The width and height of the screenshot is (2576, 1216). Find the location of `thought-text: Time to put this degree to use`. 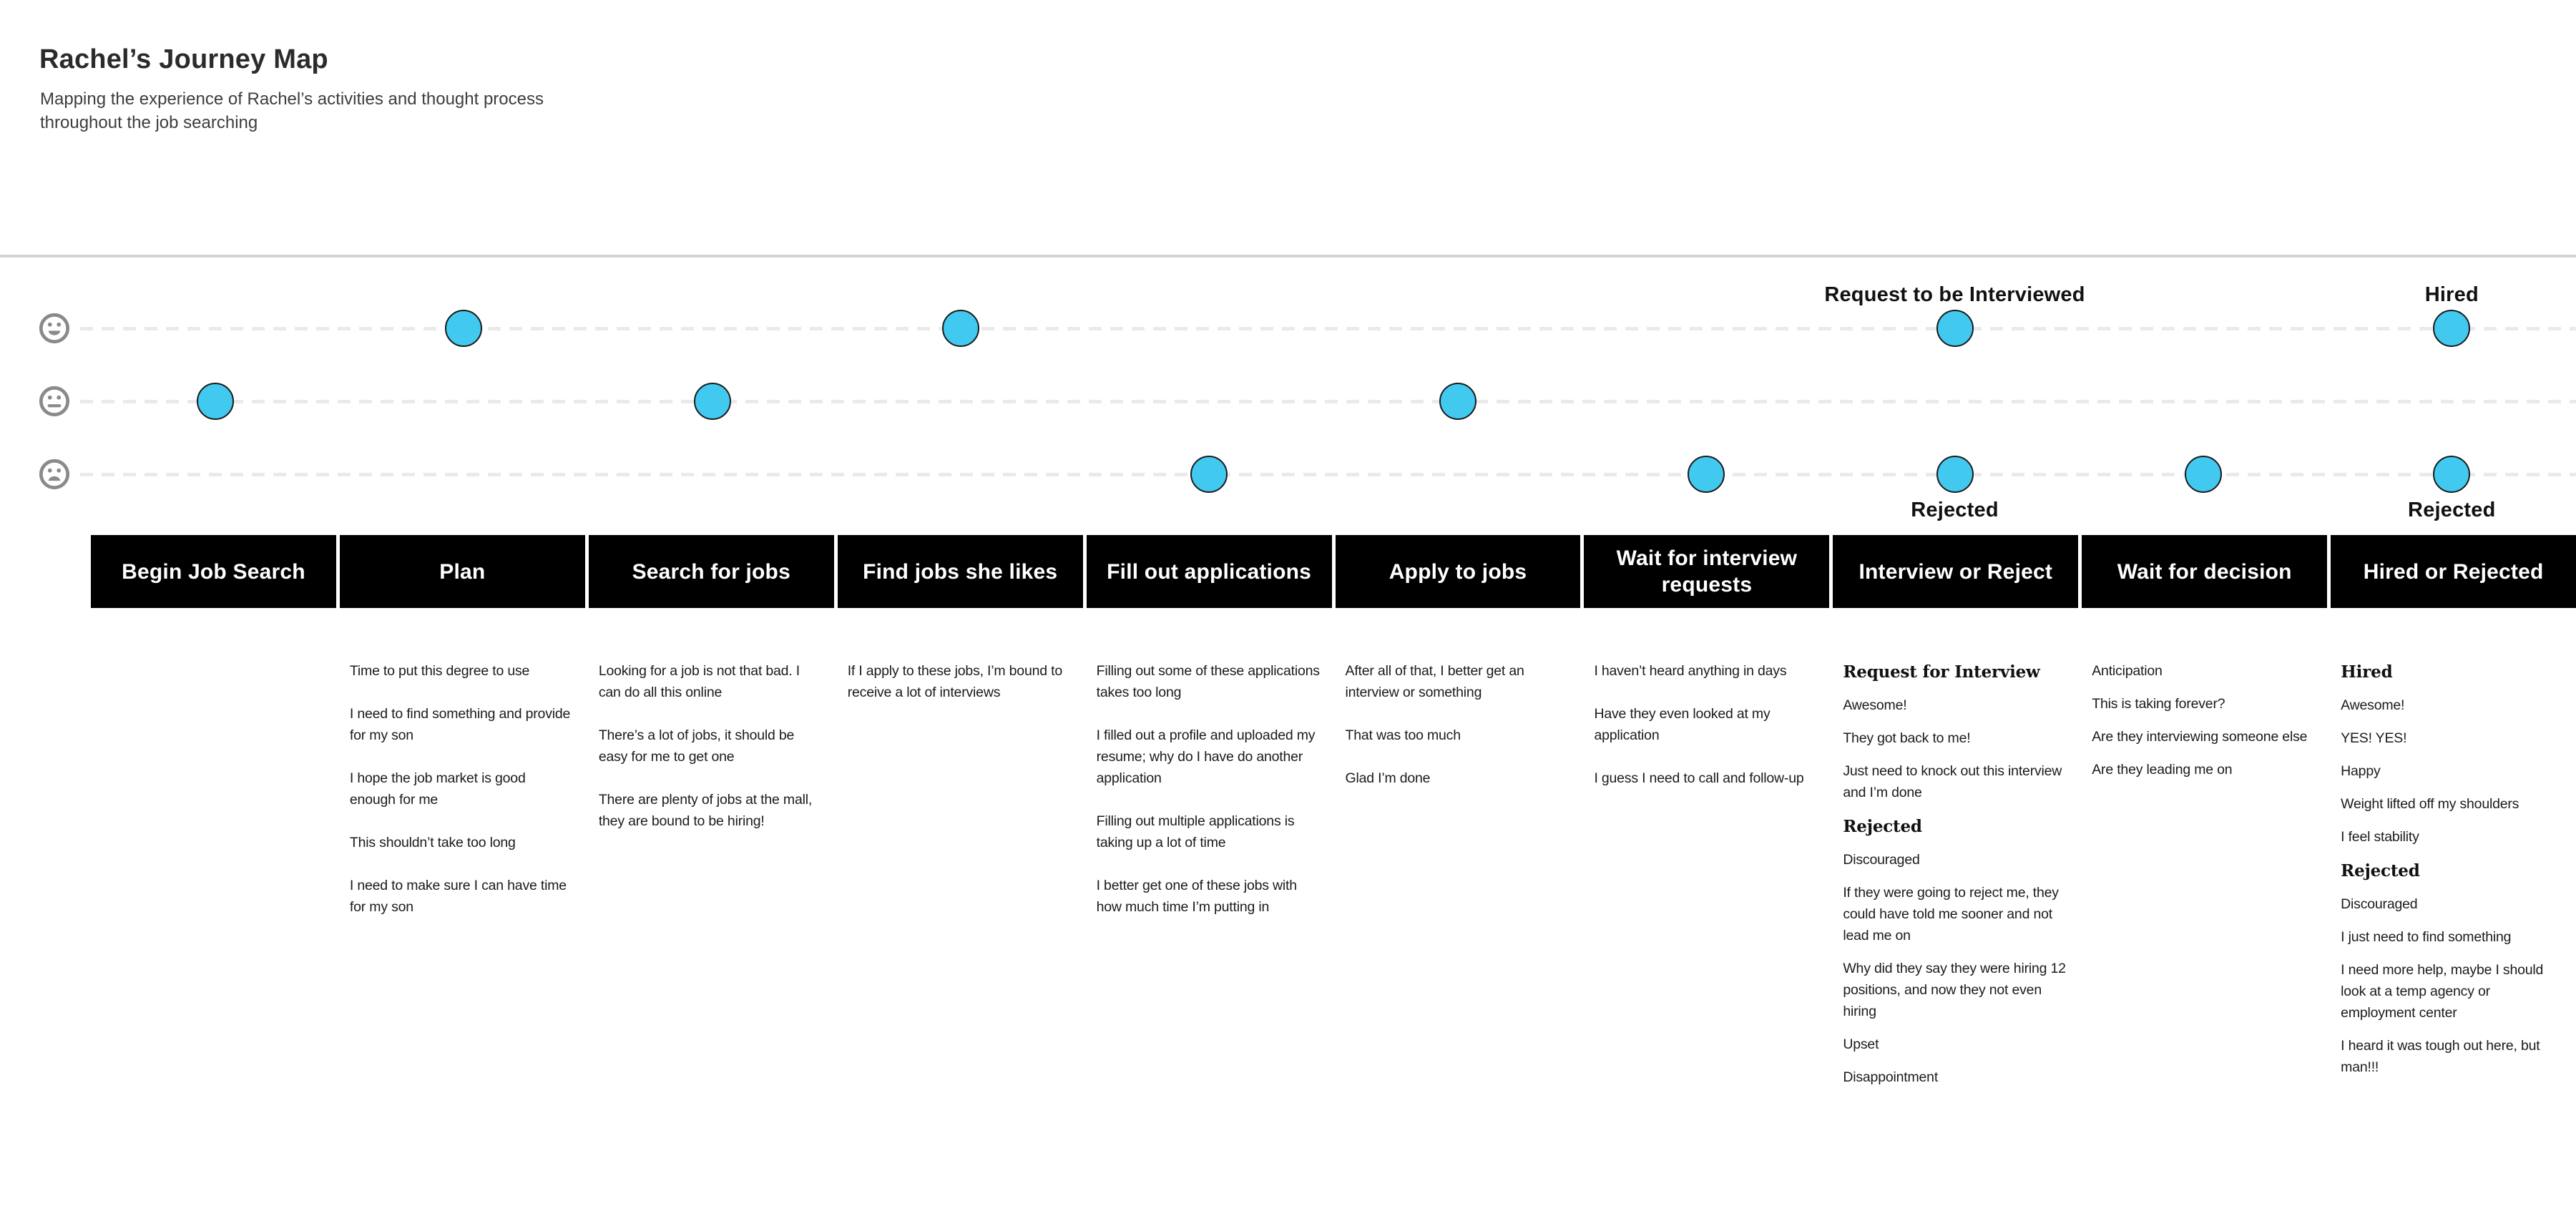

thought-text: Time to put this degree to use is located at coordinates (440, 671).